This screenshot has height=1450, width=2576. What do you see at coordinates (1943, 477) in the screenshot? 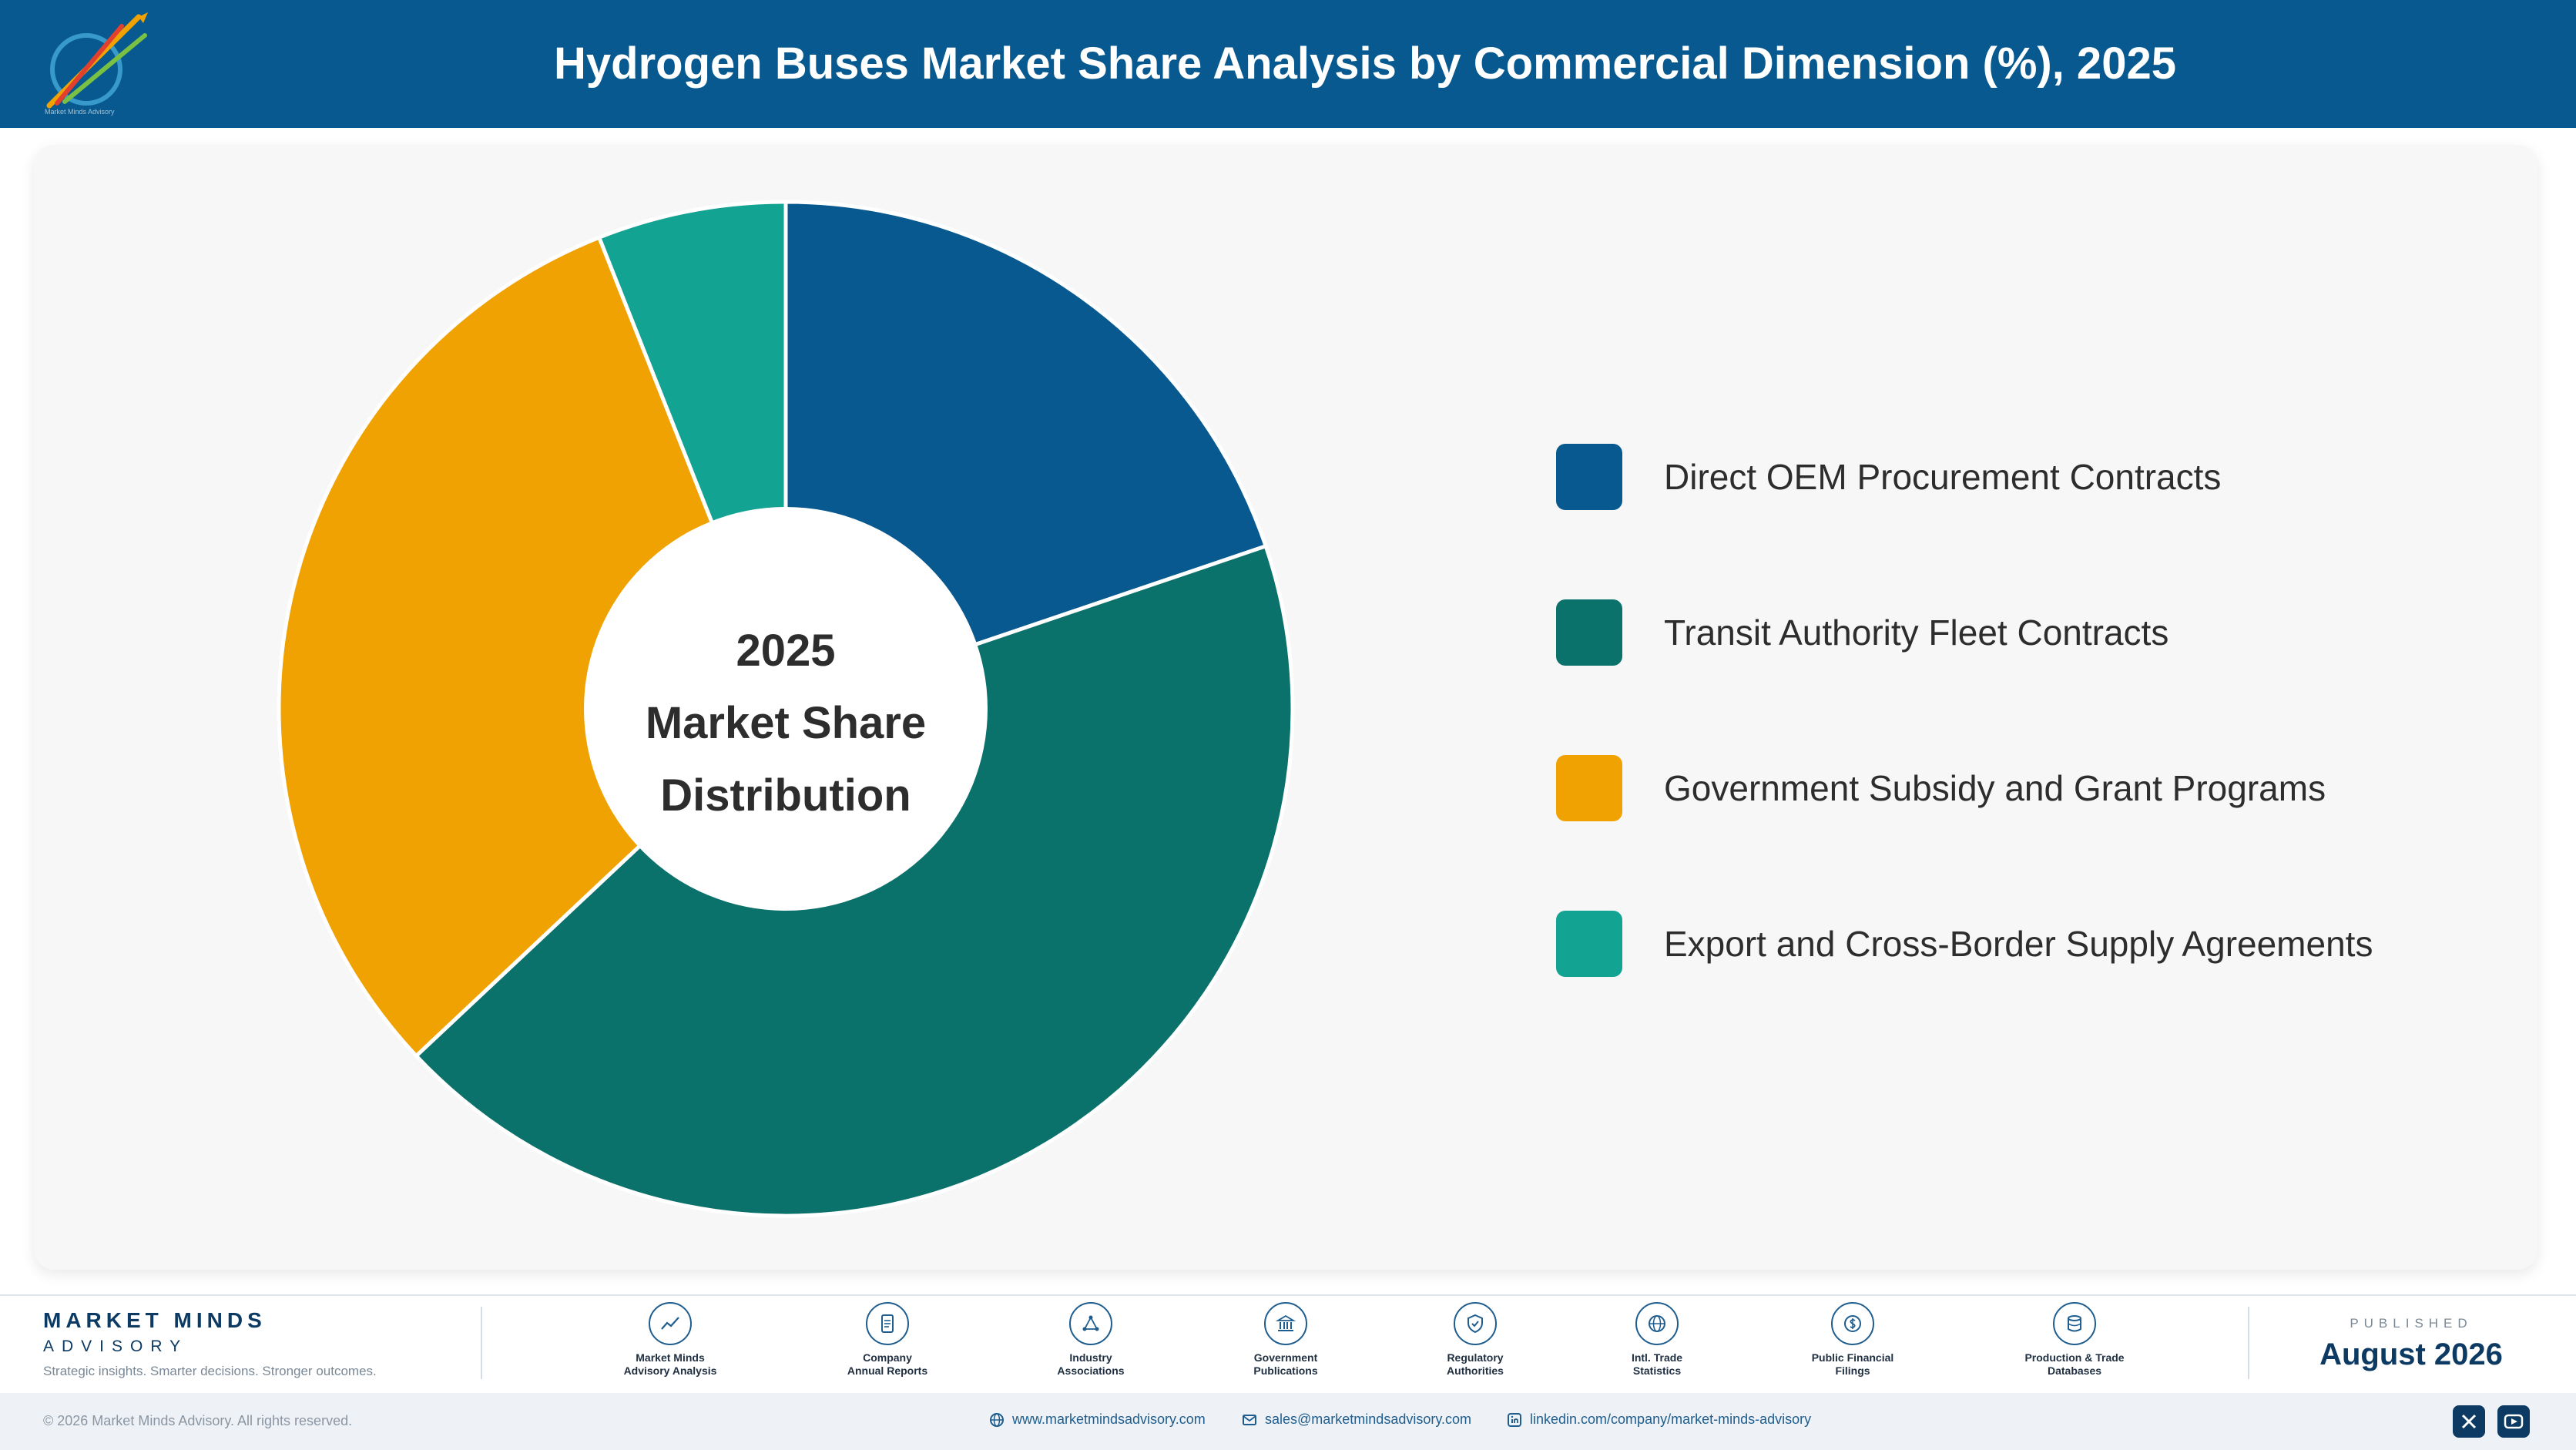
I see `legend-label: Direct OEM Procurement Contracts` at bounding box center [1943, 477].